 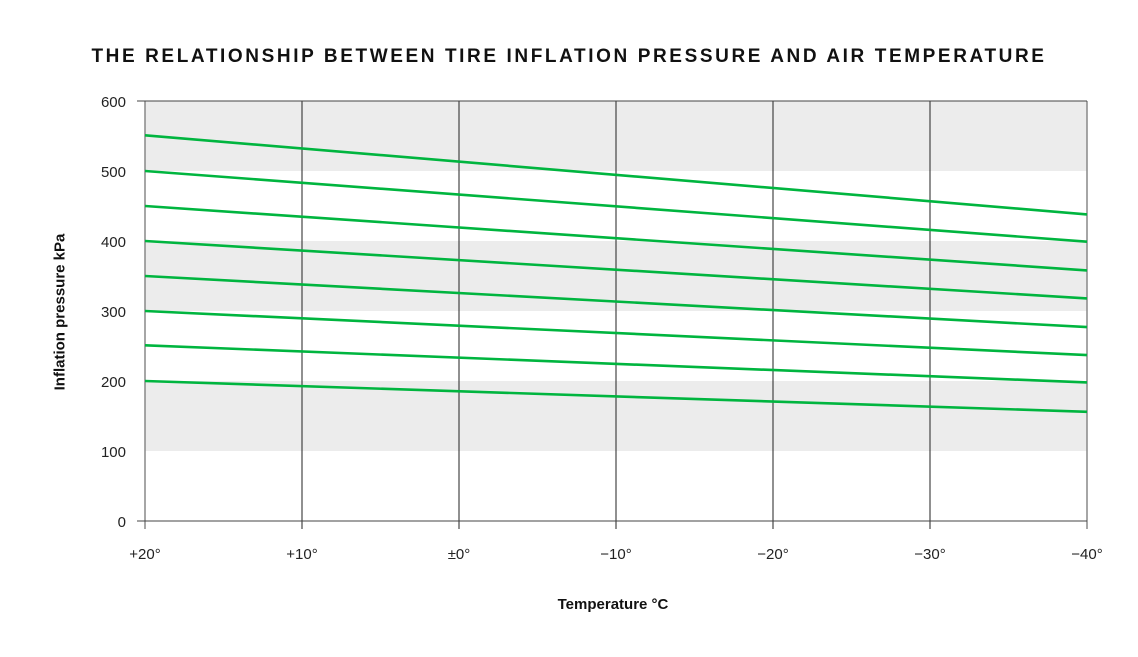 I want to click on x-tick-label: −40°, so click(x=1086, y=554).